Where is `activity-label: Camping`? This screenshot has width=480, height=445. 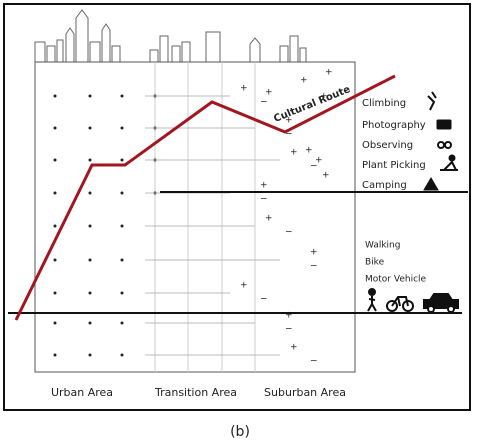
activity-label: Camping is located at coordinates (384, 185).